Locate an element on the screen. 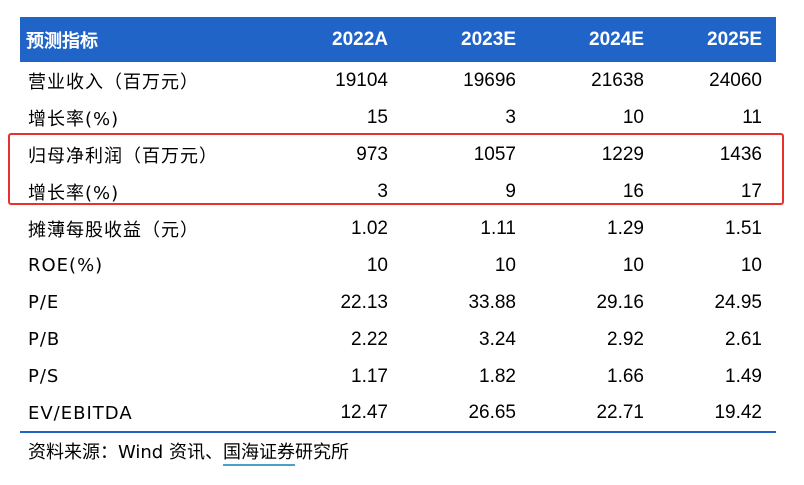 This screenshot has height=485, width=804. table-cell: 22.71 is located at coordinates (594, 414).